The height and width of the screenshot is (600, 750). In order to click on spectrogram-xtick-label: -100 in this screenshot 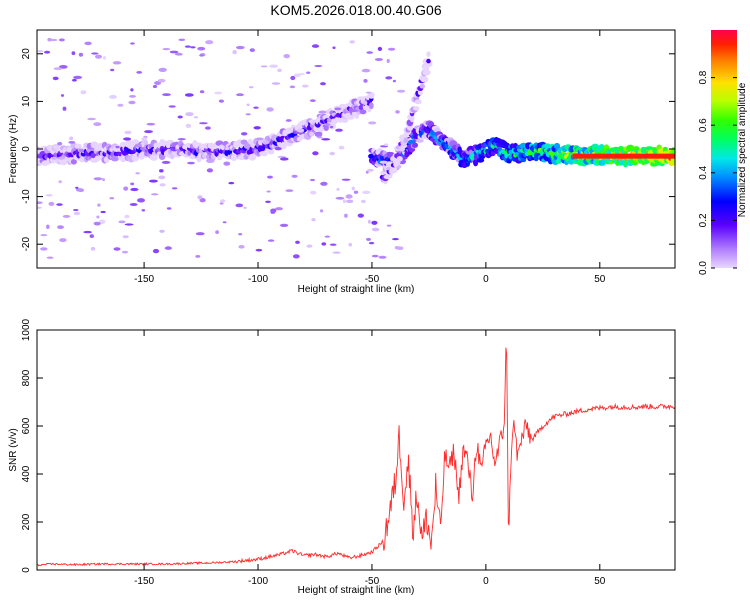, I will do `click(258, 279)`.